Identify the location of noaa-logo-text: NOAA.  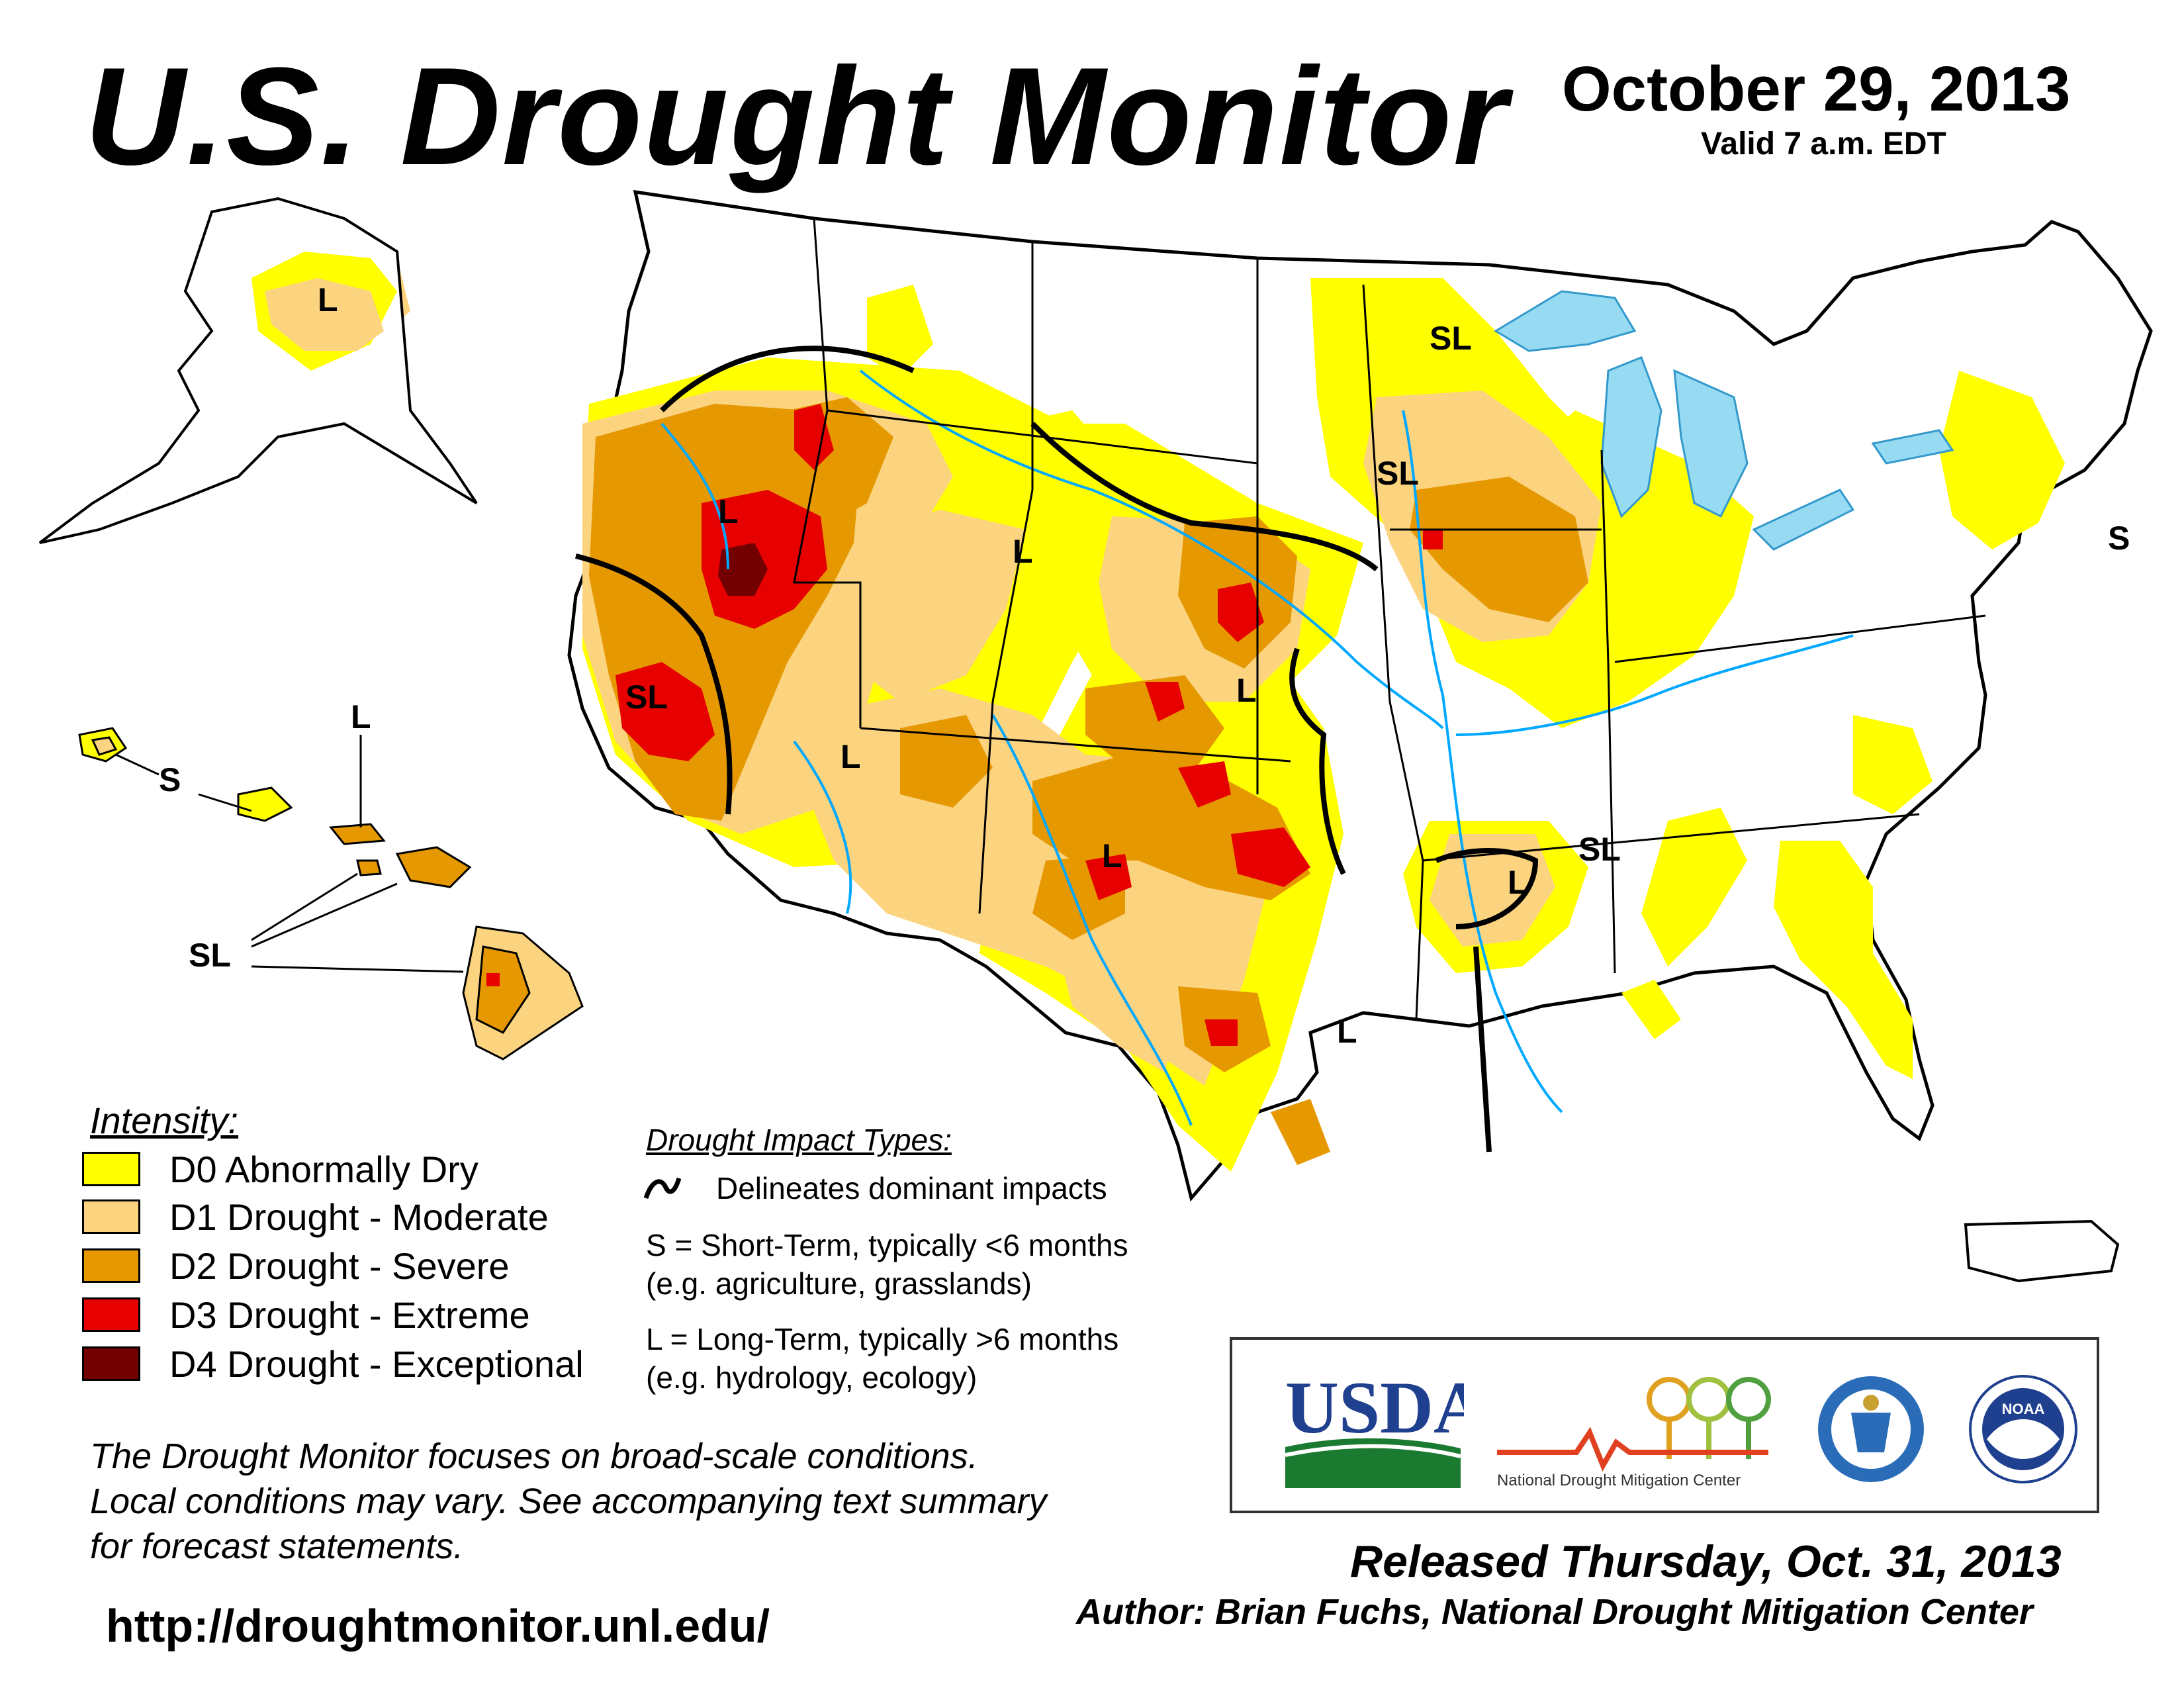
(2023, 1409).